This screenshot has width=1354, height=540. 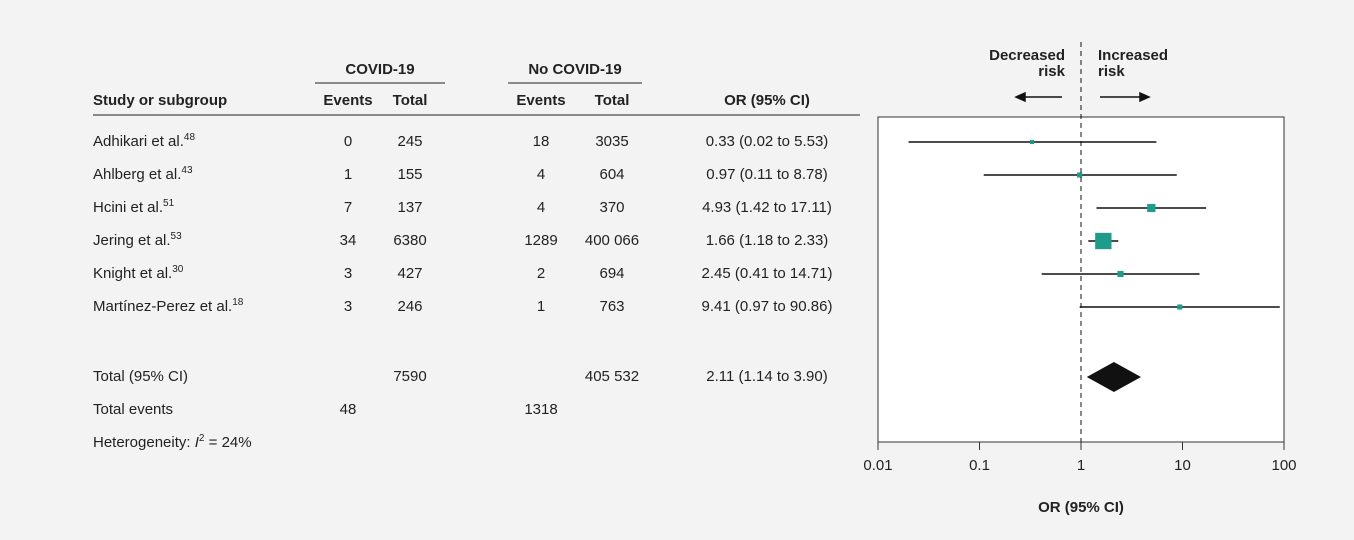 I want to click on cell: 245, so click(x=409, y=141).